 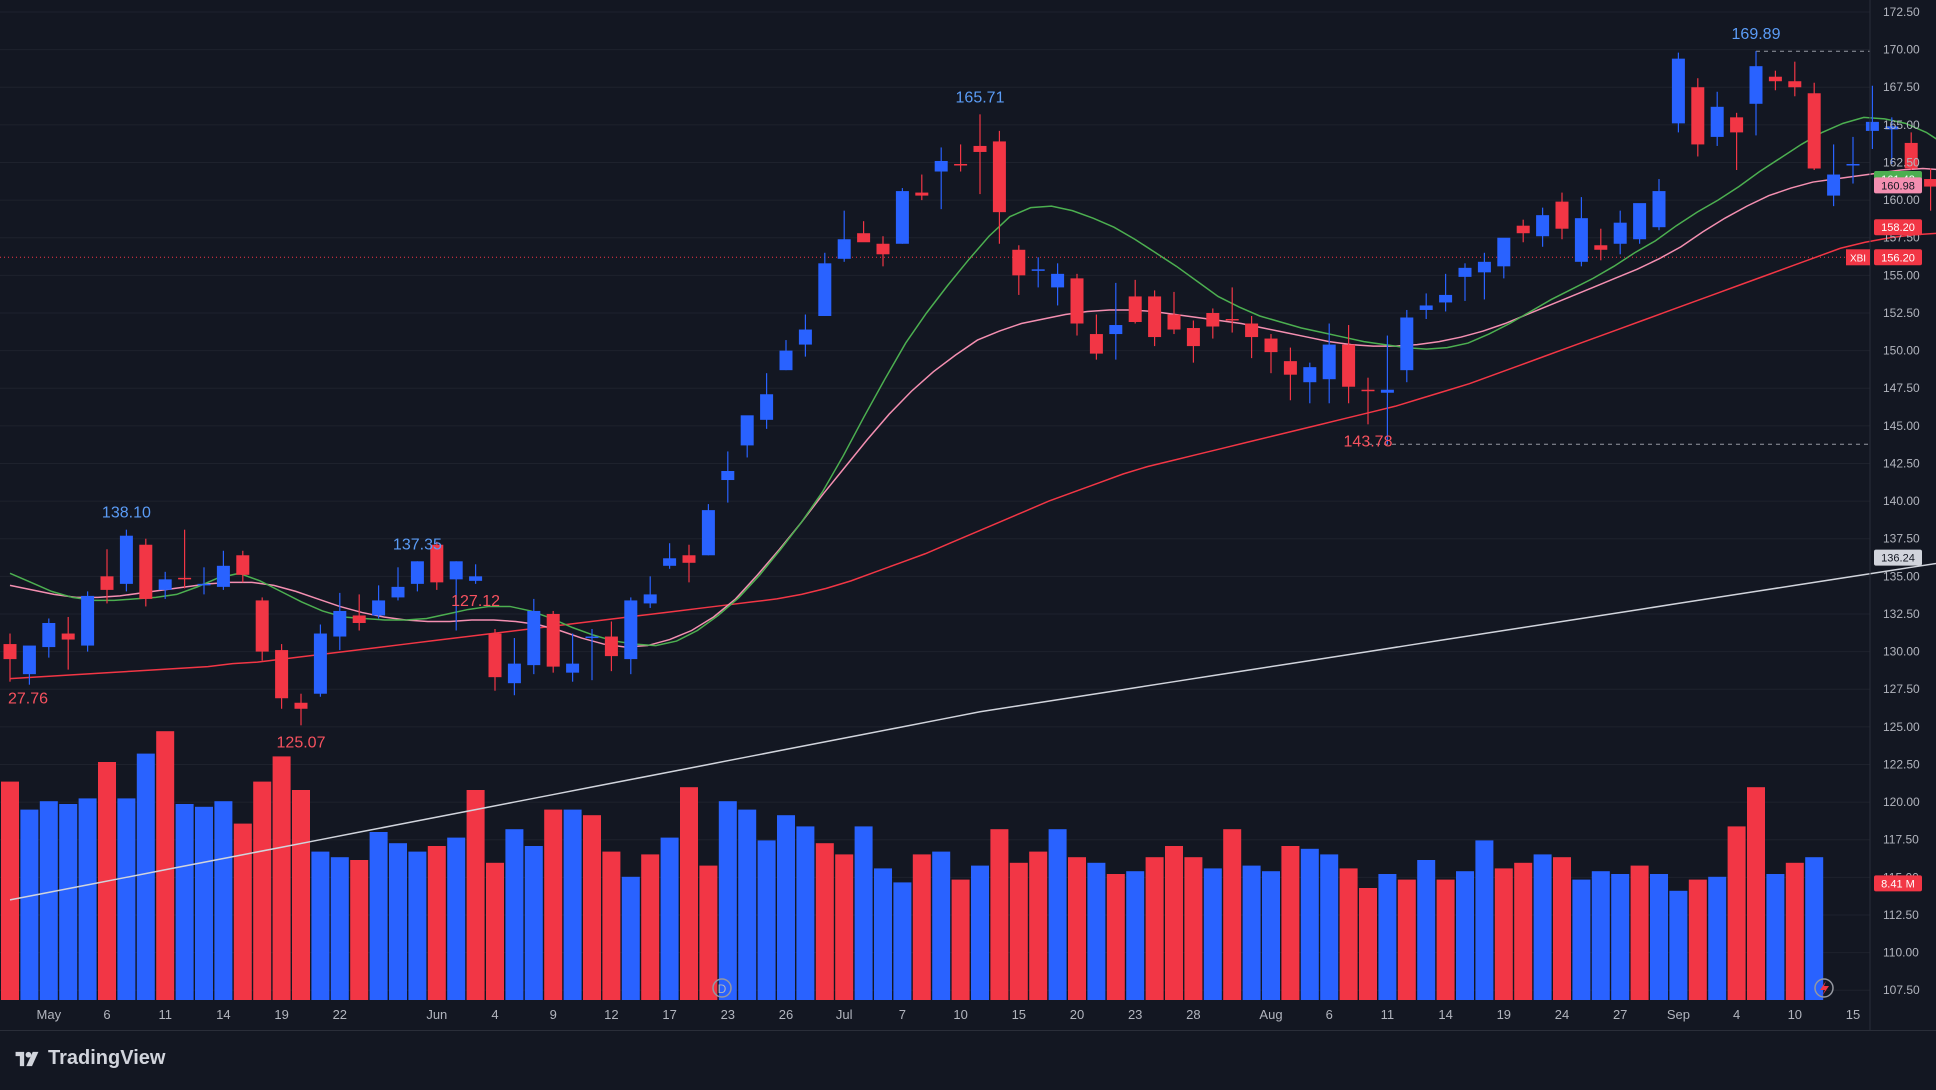 I want to click on time-tick-label: 17, so click(x=669, y=1014).